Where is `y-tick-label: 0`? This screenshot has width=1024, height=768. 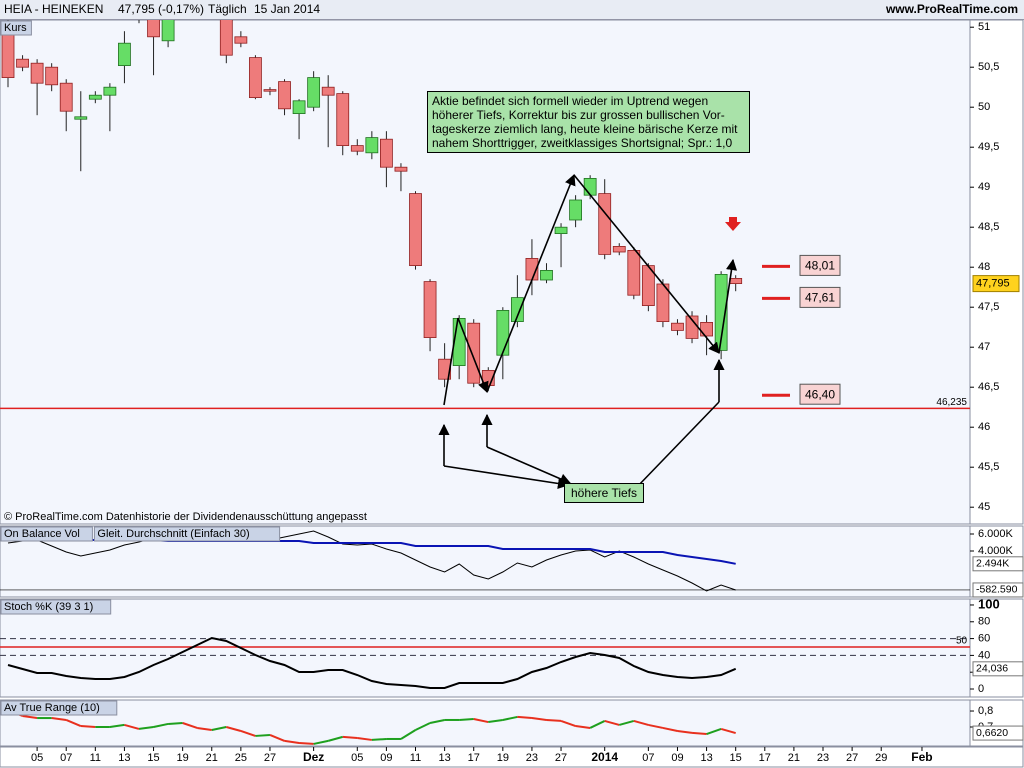 y-tick-label: 0 is located at coordinates (981, 689).